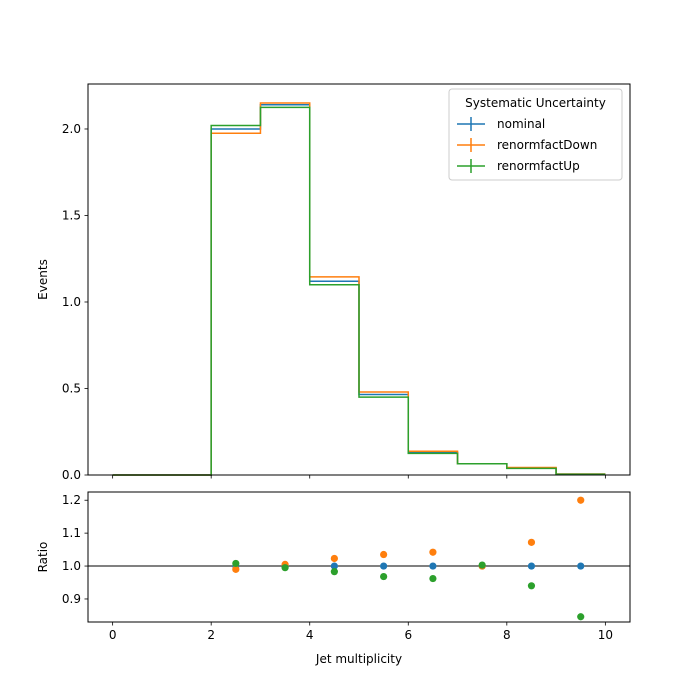 The width and height of the screenshot is (700, 700). I want to click on ratio-ytick-label: 0.9, so click(71, 599).